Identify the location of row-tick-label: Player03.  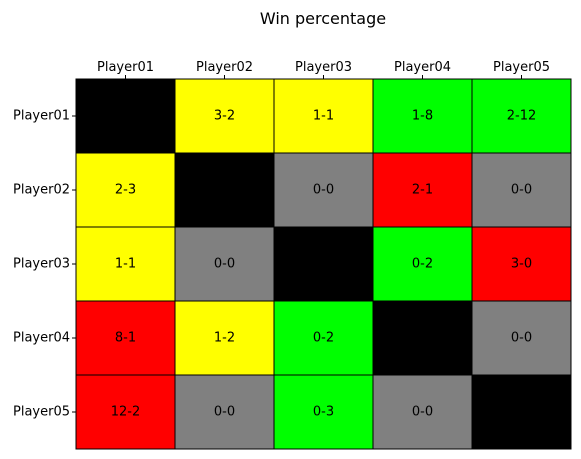
(41, 264).